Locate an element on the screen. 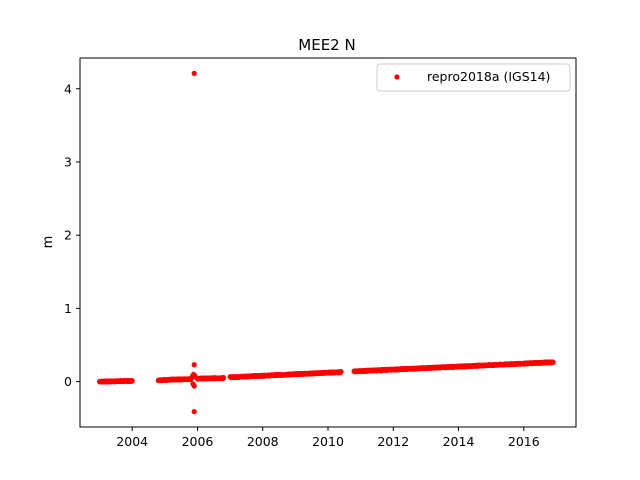 The height and width of the screenshot is (480, 640). x-tick-label: 2016 is located at coordinates (524, 441).